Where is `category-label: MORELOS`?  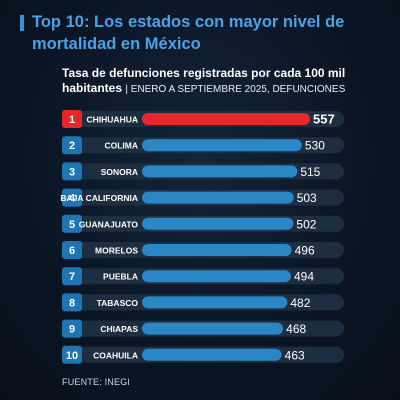 category-label: MORELOS is located at coordinates (116, 251).